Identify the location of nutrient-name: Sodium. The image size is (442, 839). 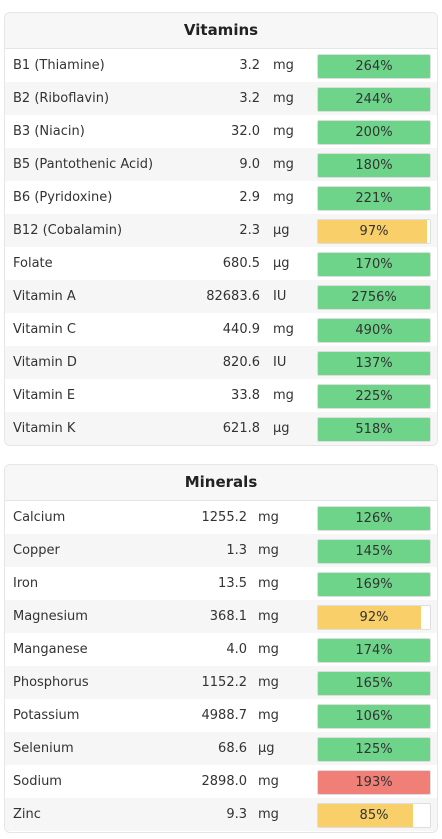
(37, 781).